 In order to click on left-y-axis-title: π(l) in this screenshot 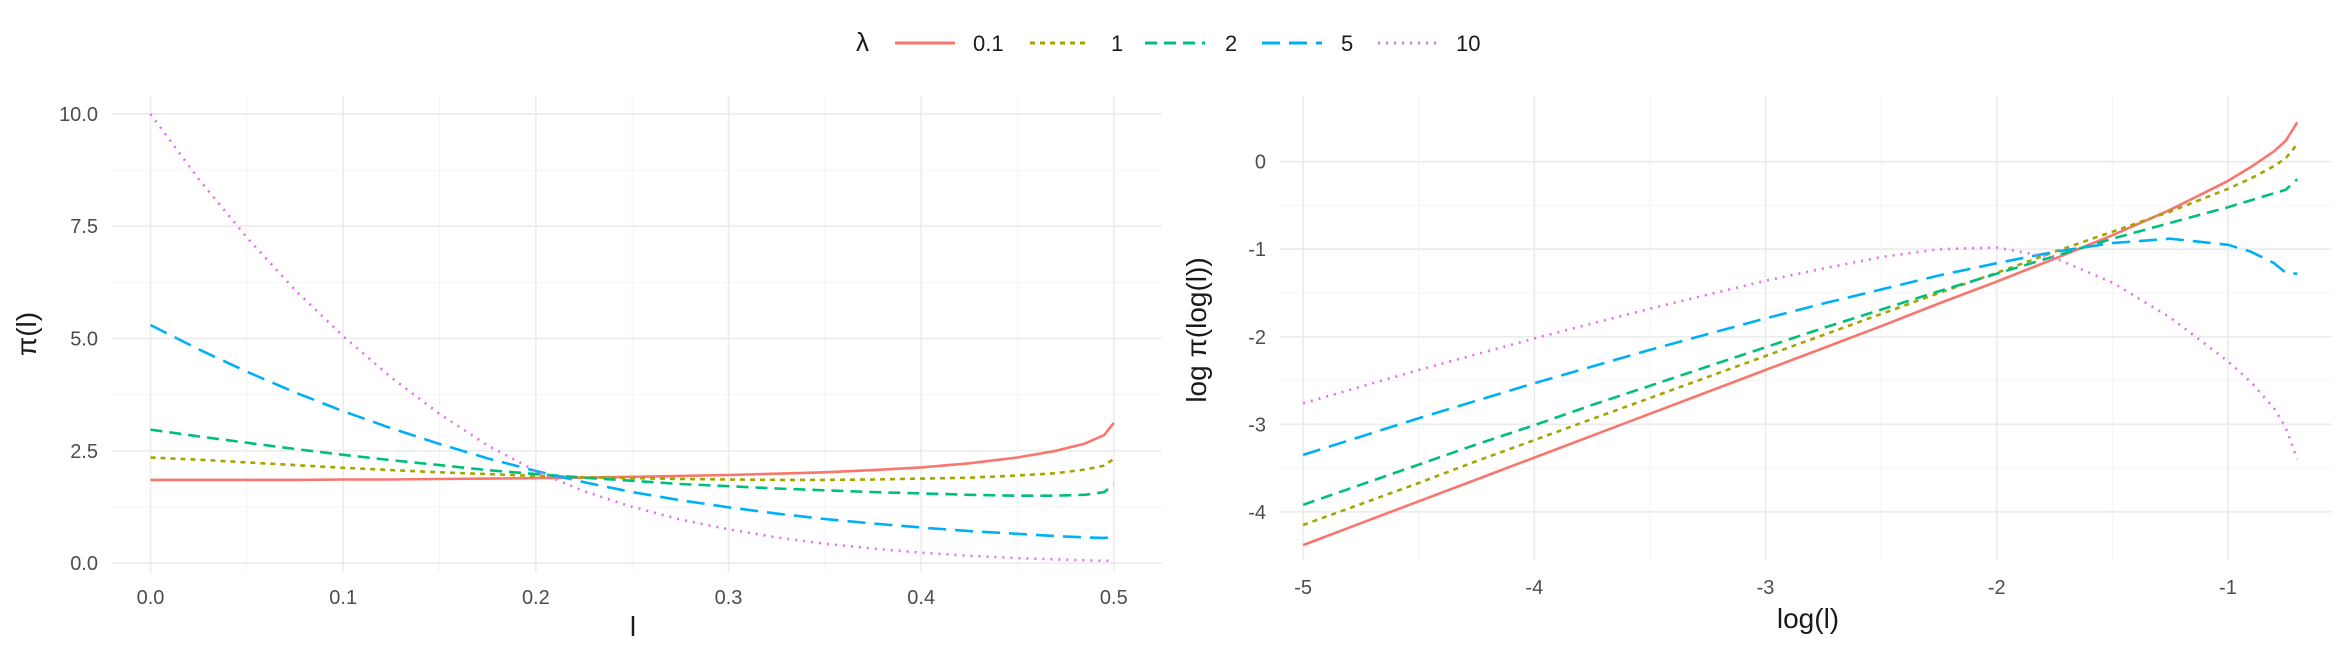, I will do `click(26, 334)`.